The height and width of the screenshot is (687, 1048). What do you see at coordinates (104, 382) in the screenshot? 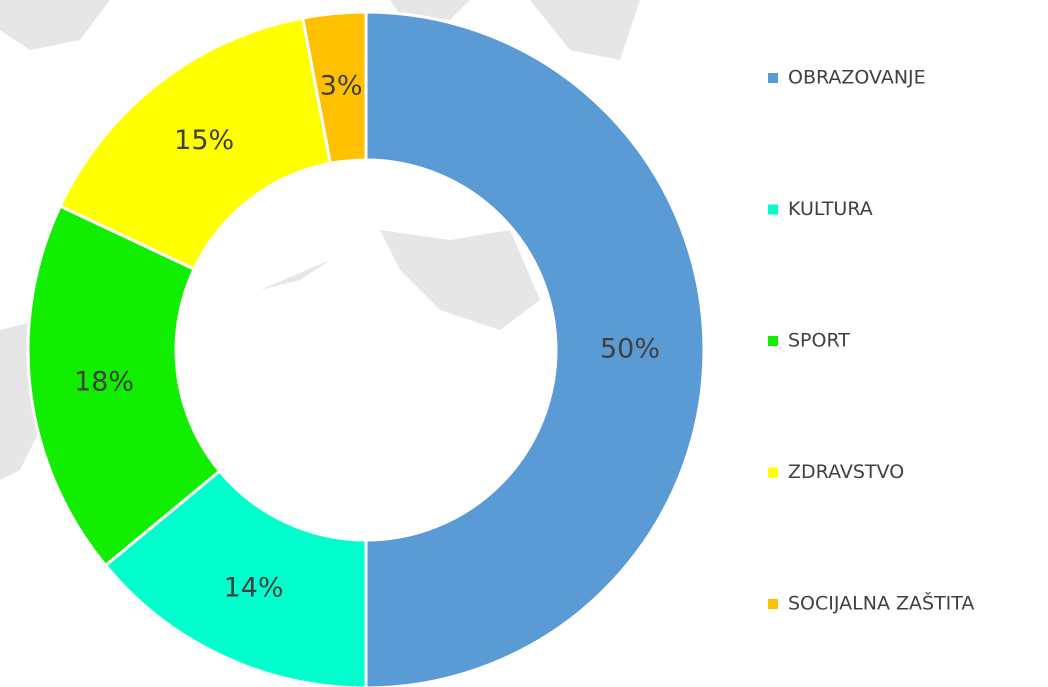
I see `data-label: 18%` at bounding box center [104, 382].